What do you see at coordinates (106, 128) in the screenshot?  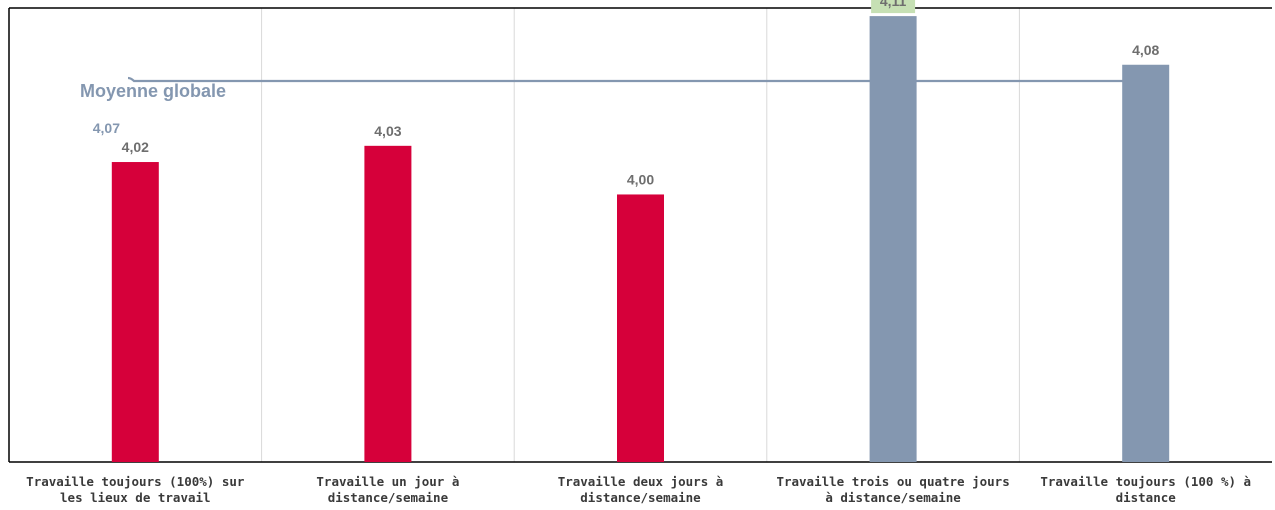 I see `reference-line-value-label: 4,07` at bounding box center [106, 128].